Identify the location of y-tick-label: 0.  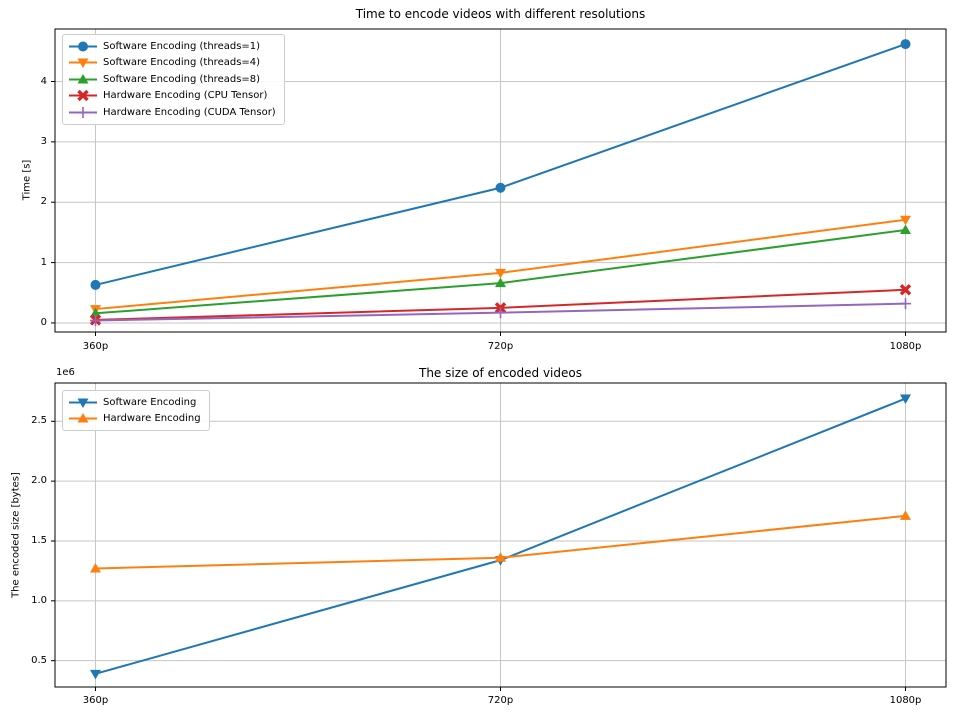
(43, 322).